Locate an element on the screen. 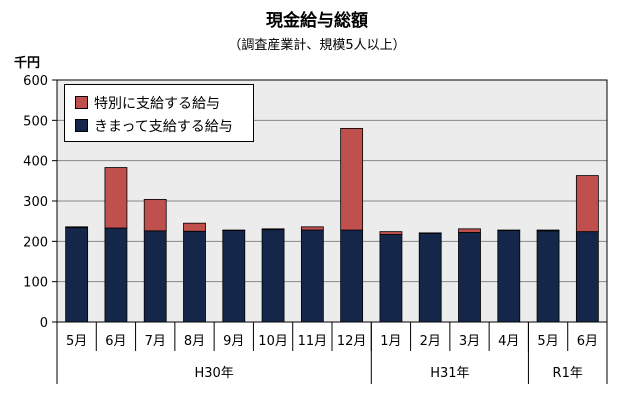 This screenshot has height=406, width=634. legend-item-regular: きまって支給する給与 is located at coordinates (164, 125).